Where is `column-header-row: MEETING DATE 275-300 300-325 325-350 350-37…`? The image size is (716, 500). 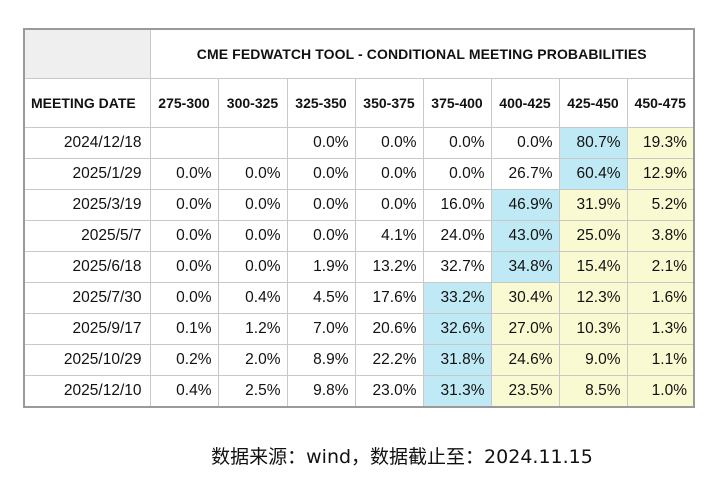 column-header-row: MEETING DATE 275-300 300-325 325-350 350-37… is located at coordinates (359, 103).